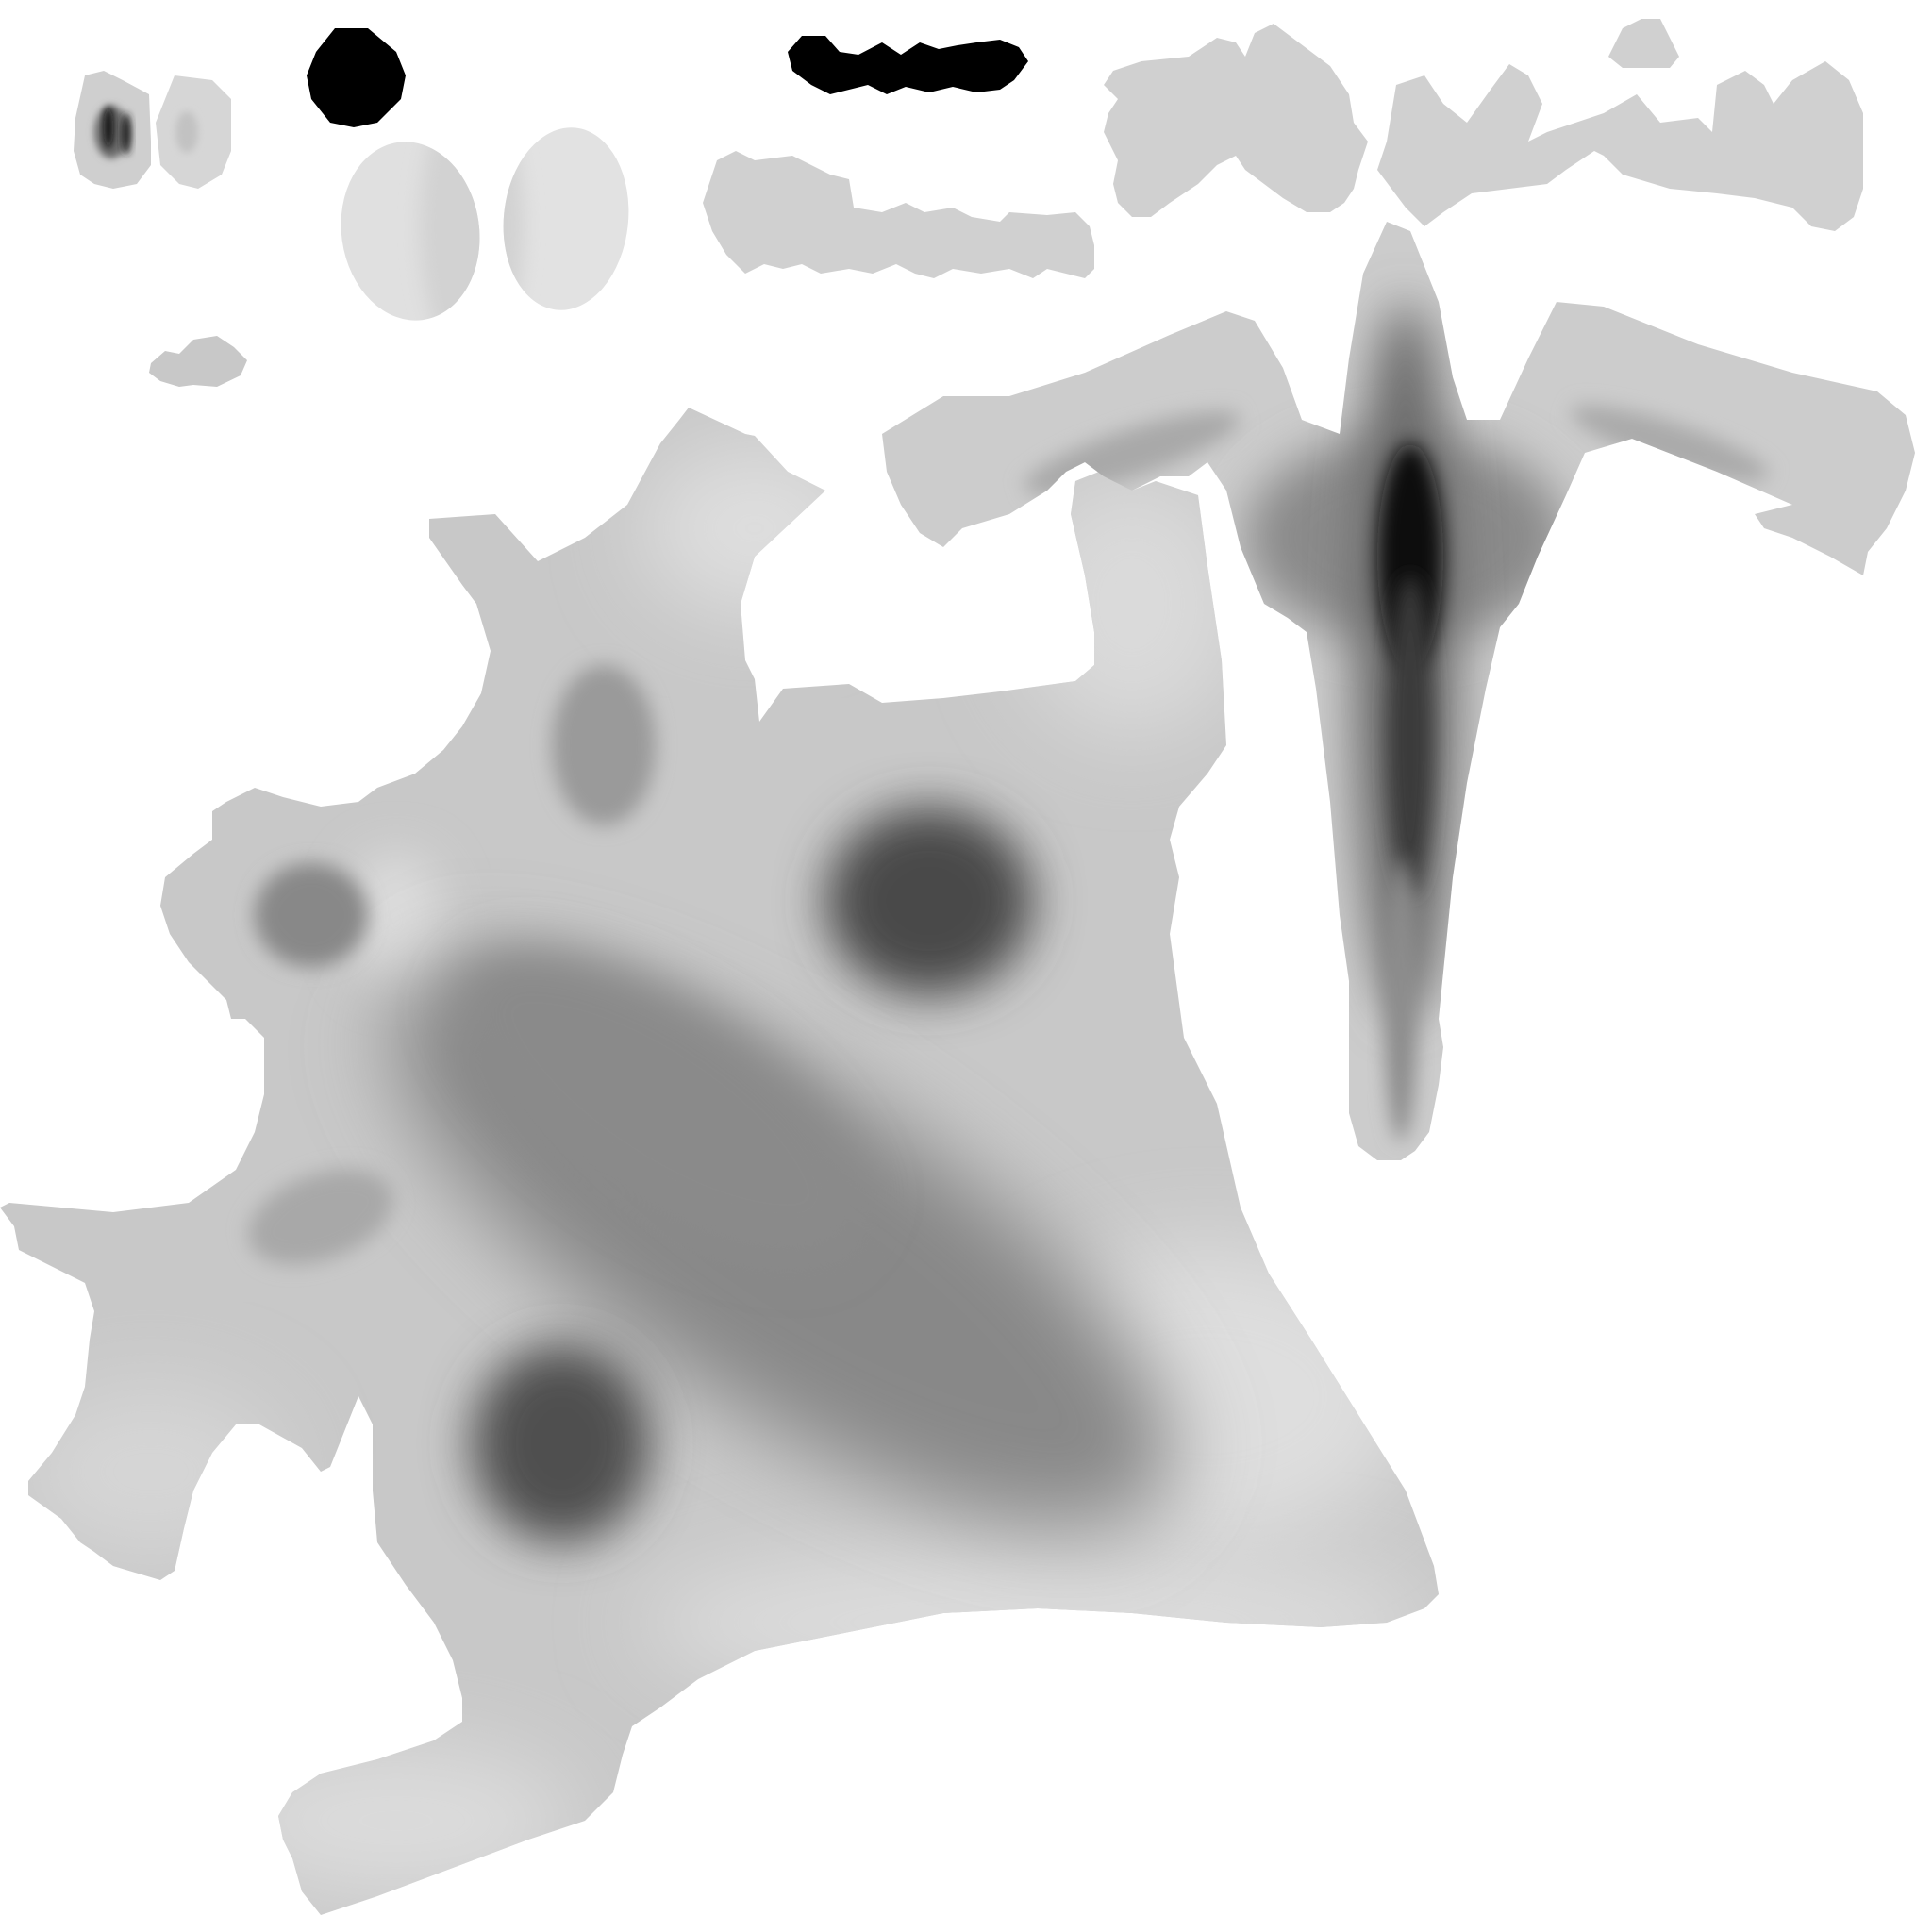  Describe the element at coordinates (356, 77) in the screenshot. I see `black-dot-uv-island` at that location.